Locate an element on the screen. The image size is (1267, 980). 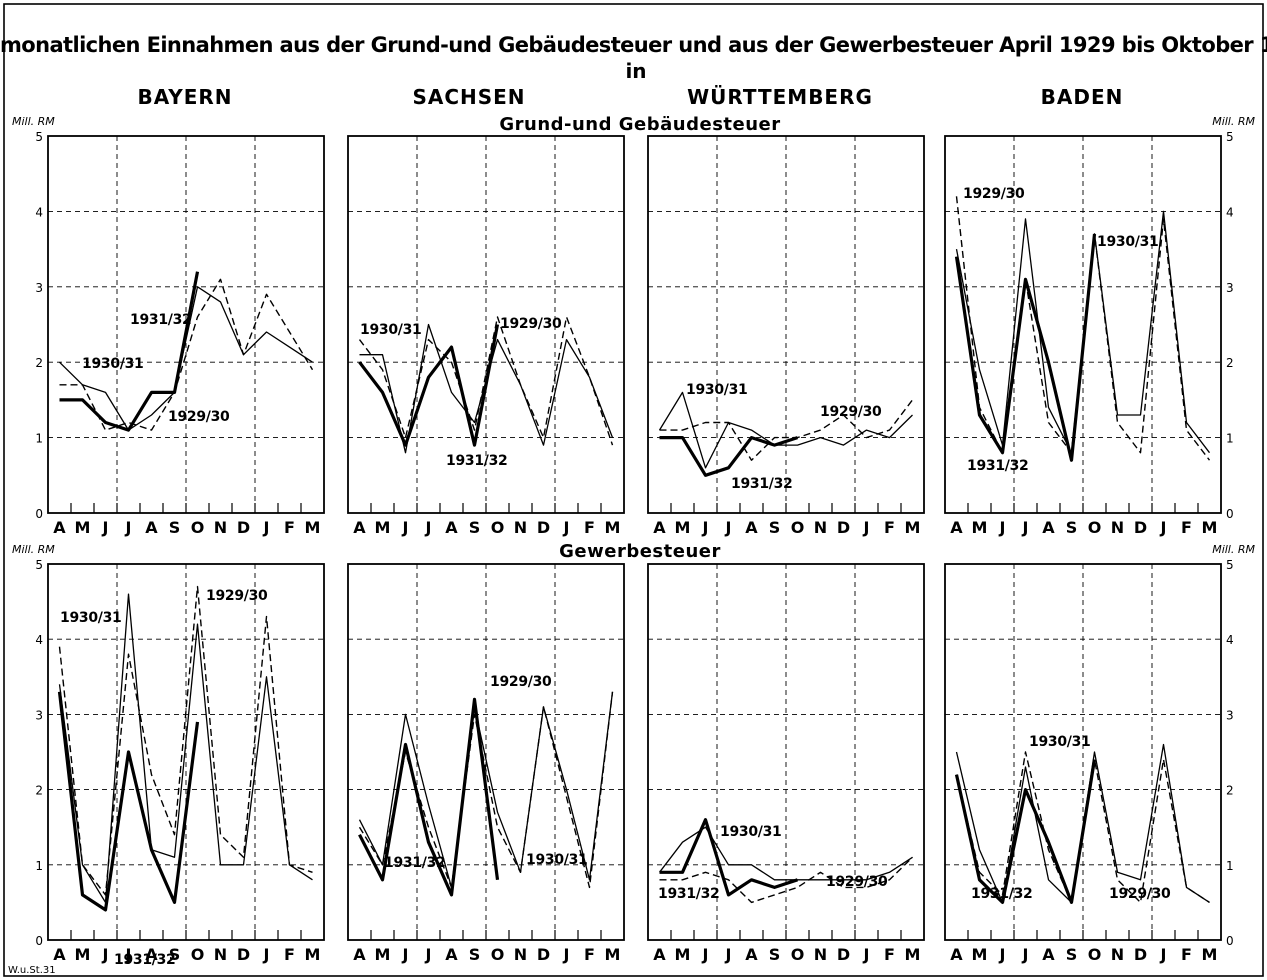
section-title-grund: Grund-und Gebäudesteuer is located at coordinates (639, 124).